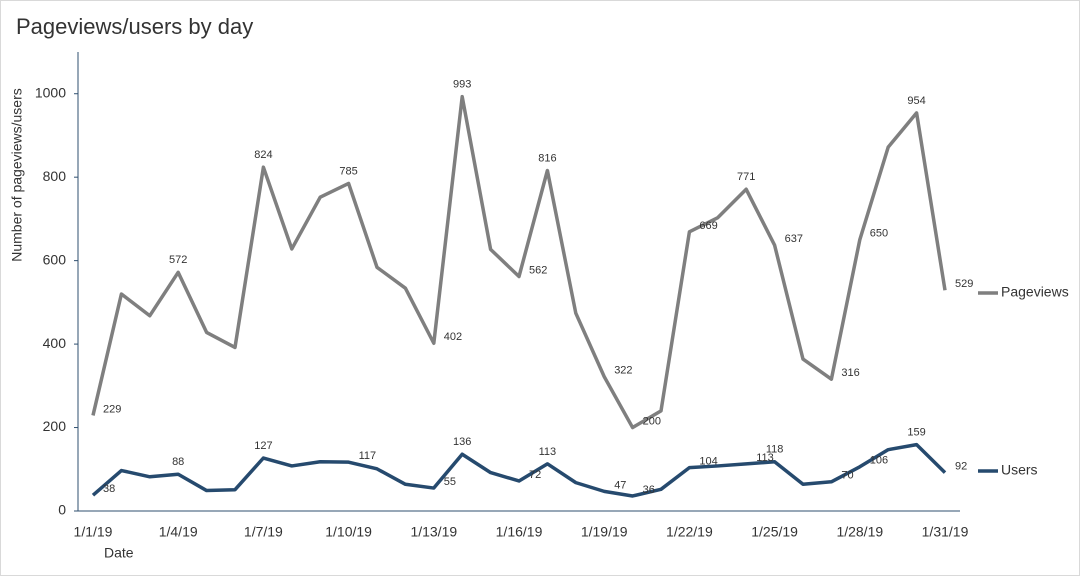 The height and width of the screenshot is (576, 1080). Describe the element at coordinates (1019, 470) in the screenshot. I see `legend-label: Users` at that location.